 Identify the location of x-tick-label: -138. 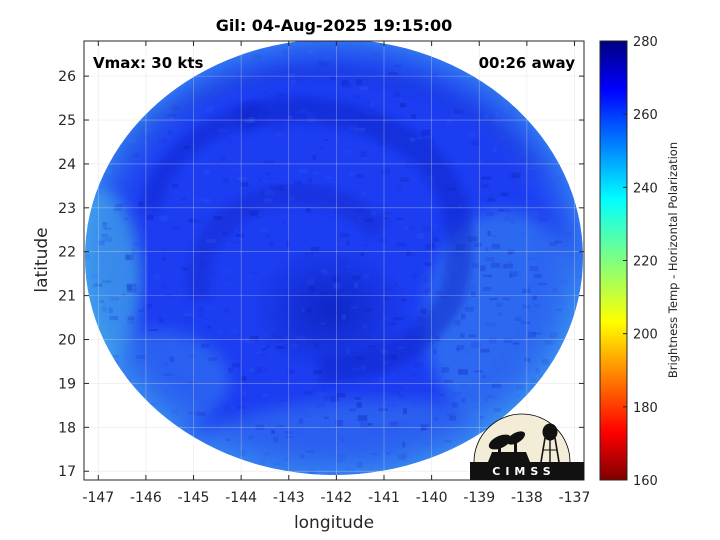
(527, 498).